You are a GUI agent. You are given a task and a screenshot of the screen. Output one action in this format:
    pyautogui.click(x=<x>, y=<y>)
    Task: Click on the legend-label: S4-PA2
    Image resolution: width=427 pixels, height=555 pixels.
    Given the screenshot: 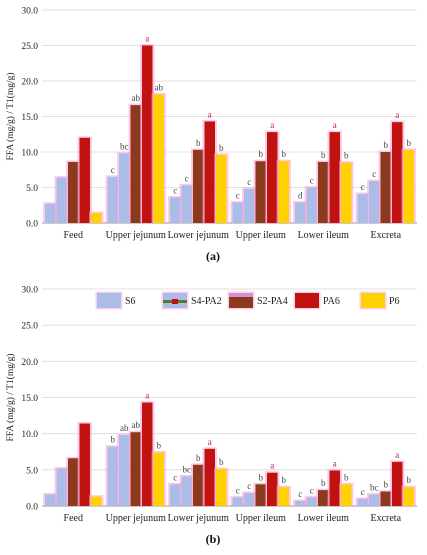 What is the action you would take?
    pyautogui.click(x=206, y=301)
    